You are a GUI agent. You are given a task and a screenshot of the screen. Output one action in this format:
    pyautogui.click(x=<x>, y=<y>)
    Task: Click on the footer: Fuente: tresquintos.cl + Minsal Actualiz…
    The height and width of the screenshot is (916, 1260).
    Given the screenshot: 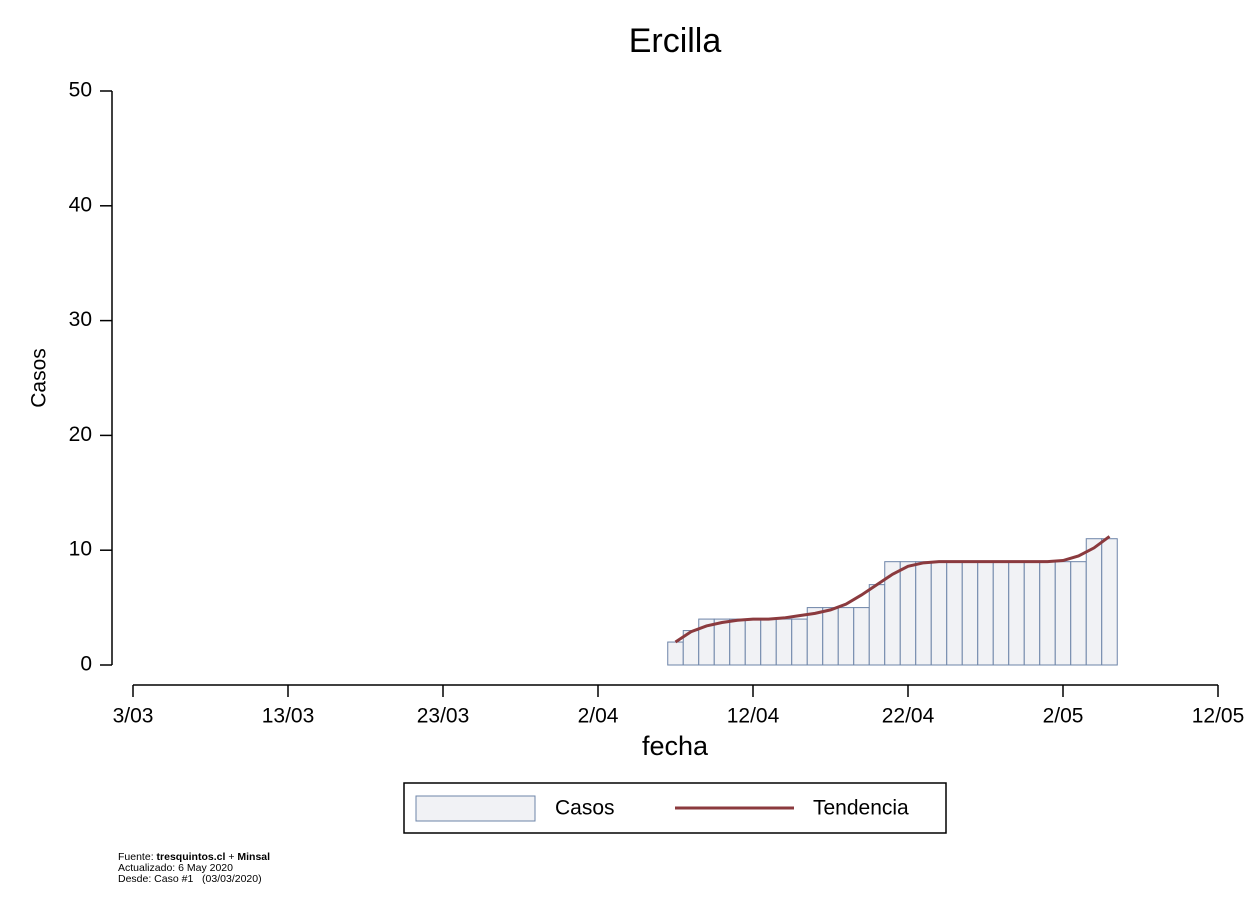 What is the action you would take?
    pyautogui.click(x=194, y=868)
    